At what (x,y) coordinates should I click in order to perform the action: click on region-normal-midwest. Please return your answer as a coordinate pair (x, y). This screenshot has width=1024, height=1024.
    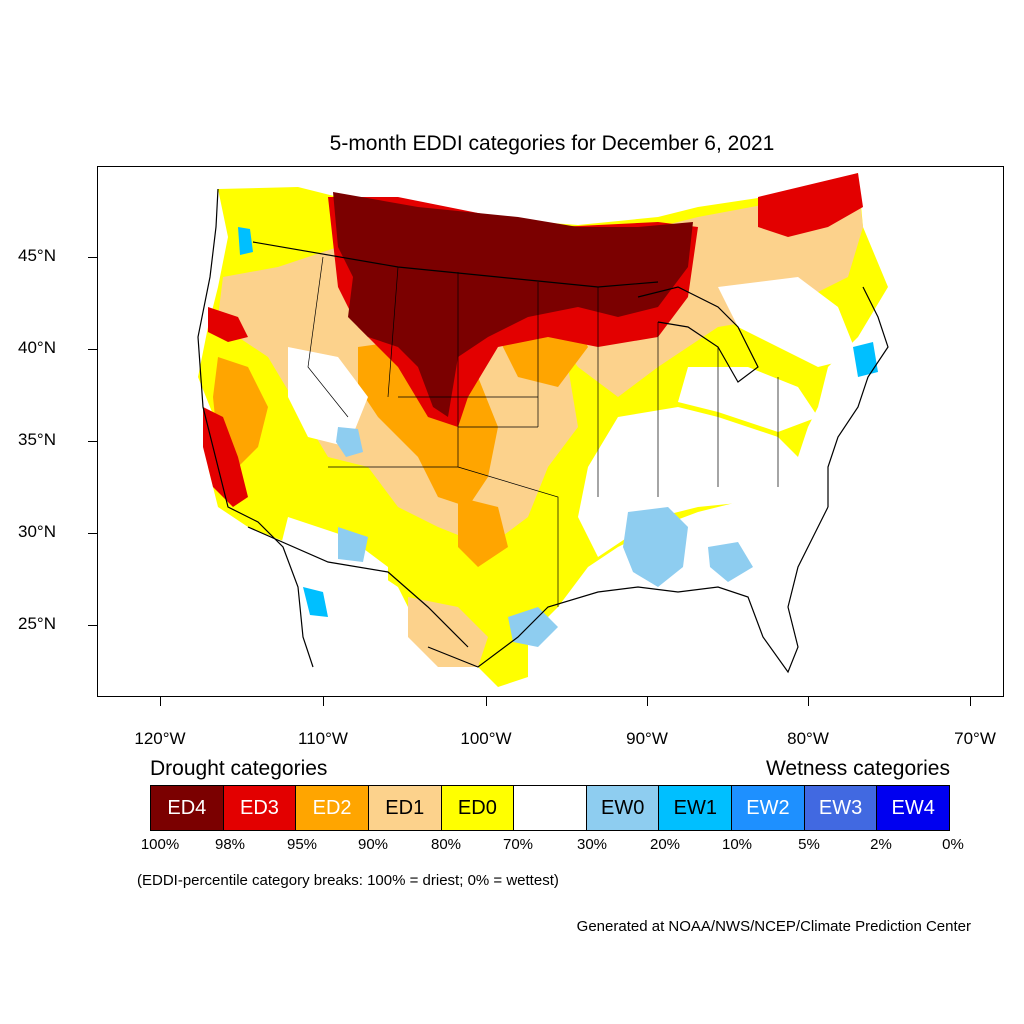
    Looking at the image, I should click on (748, 399).